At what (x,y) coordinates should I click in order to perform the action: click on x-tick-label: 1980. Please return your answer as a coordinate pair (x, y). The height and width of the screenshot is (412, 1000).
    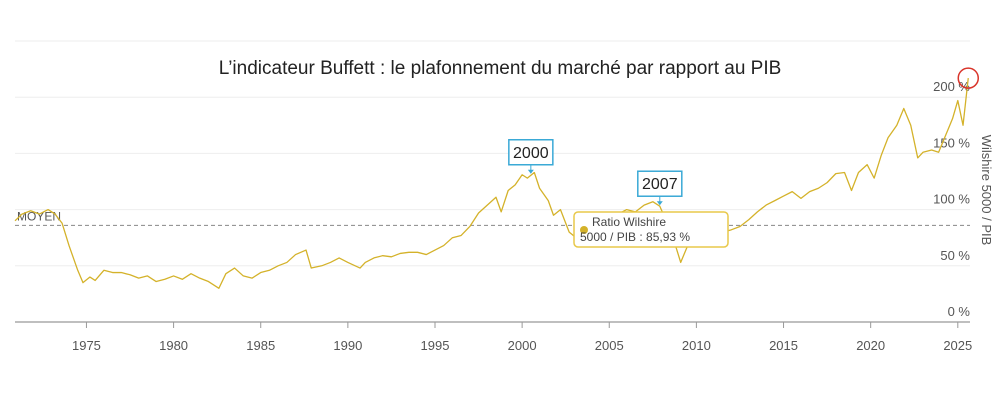
    Looking at the image, I should click on (173, 345).